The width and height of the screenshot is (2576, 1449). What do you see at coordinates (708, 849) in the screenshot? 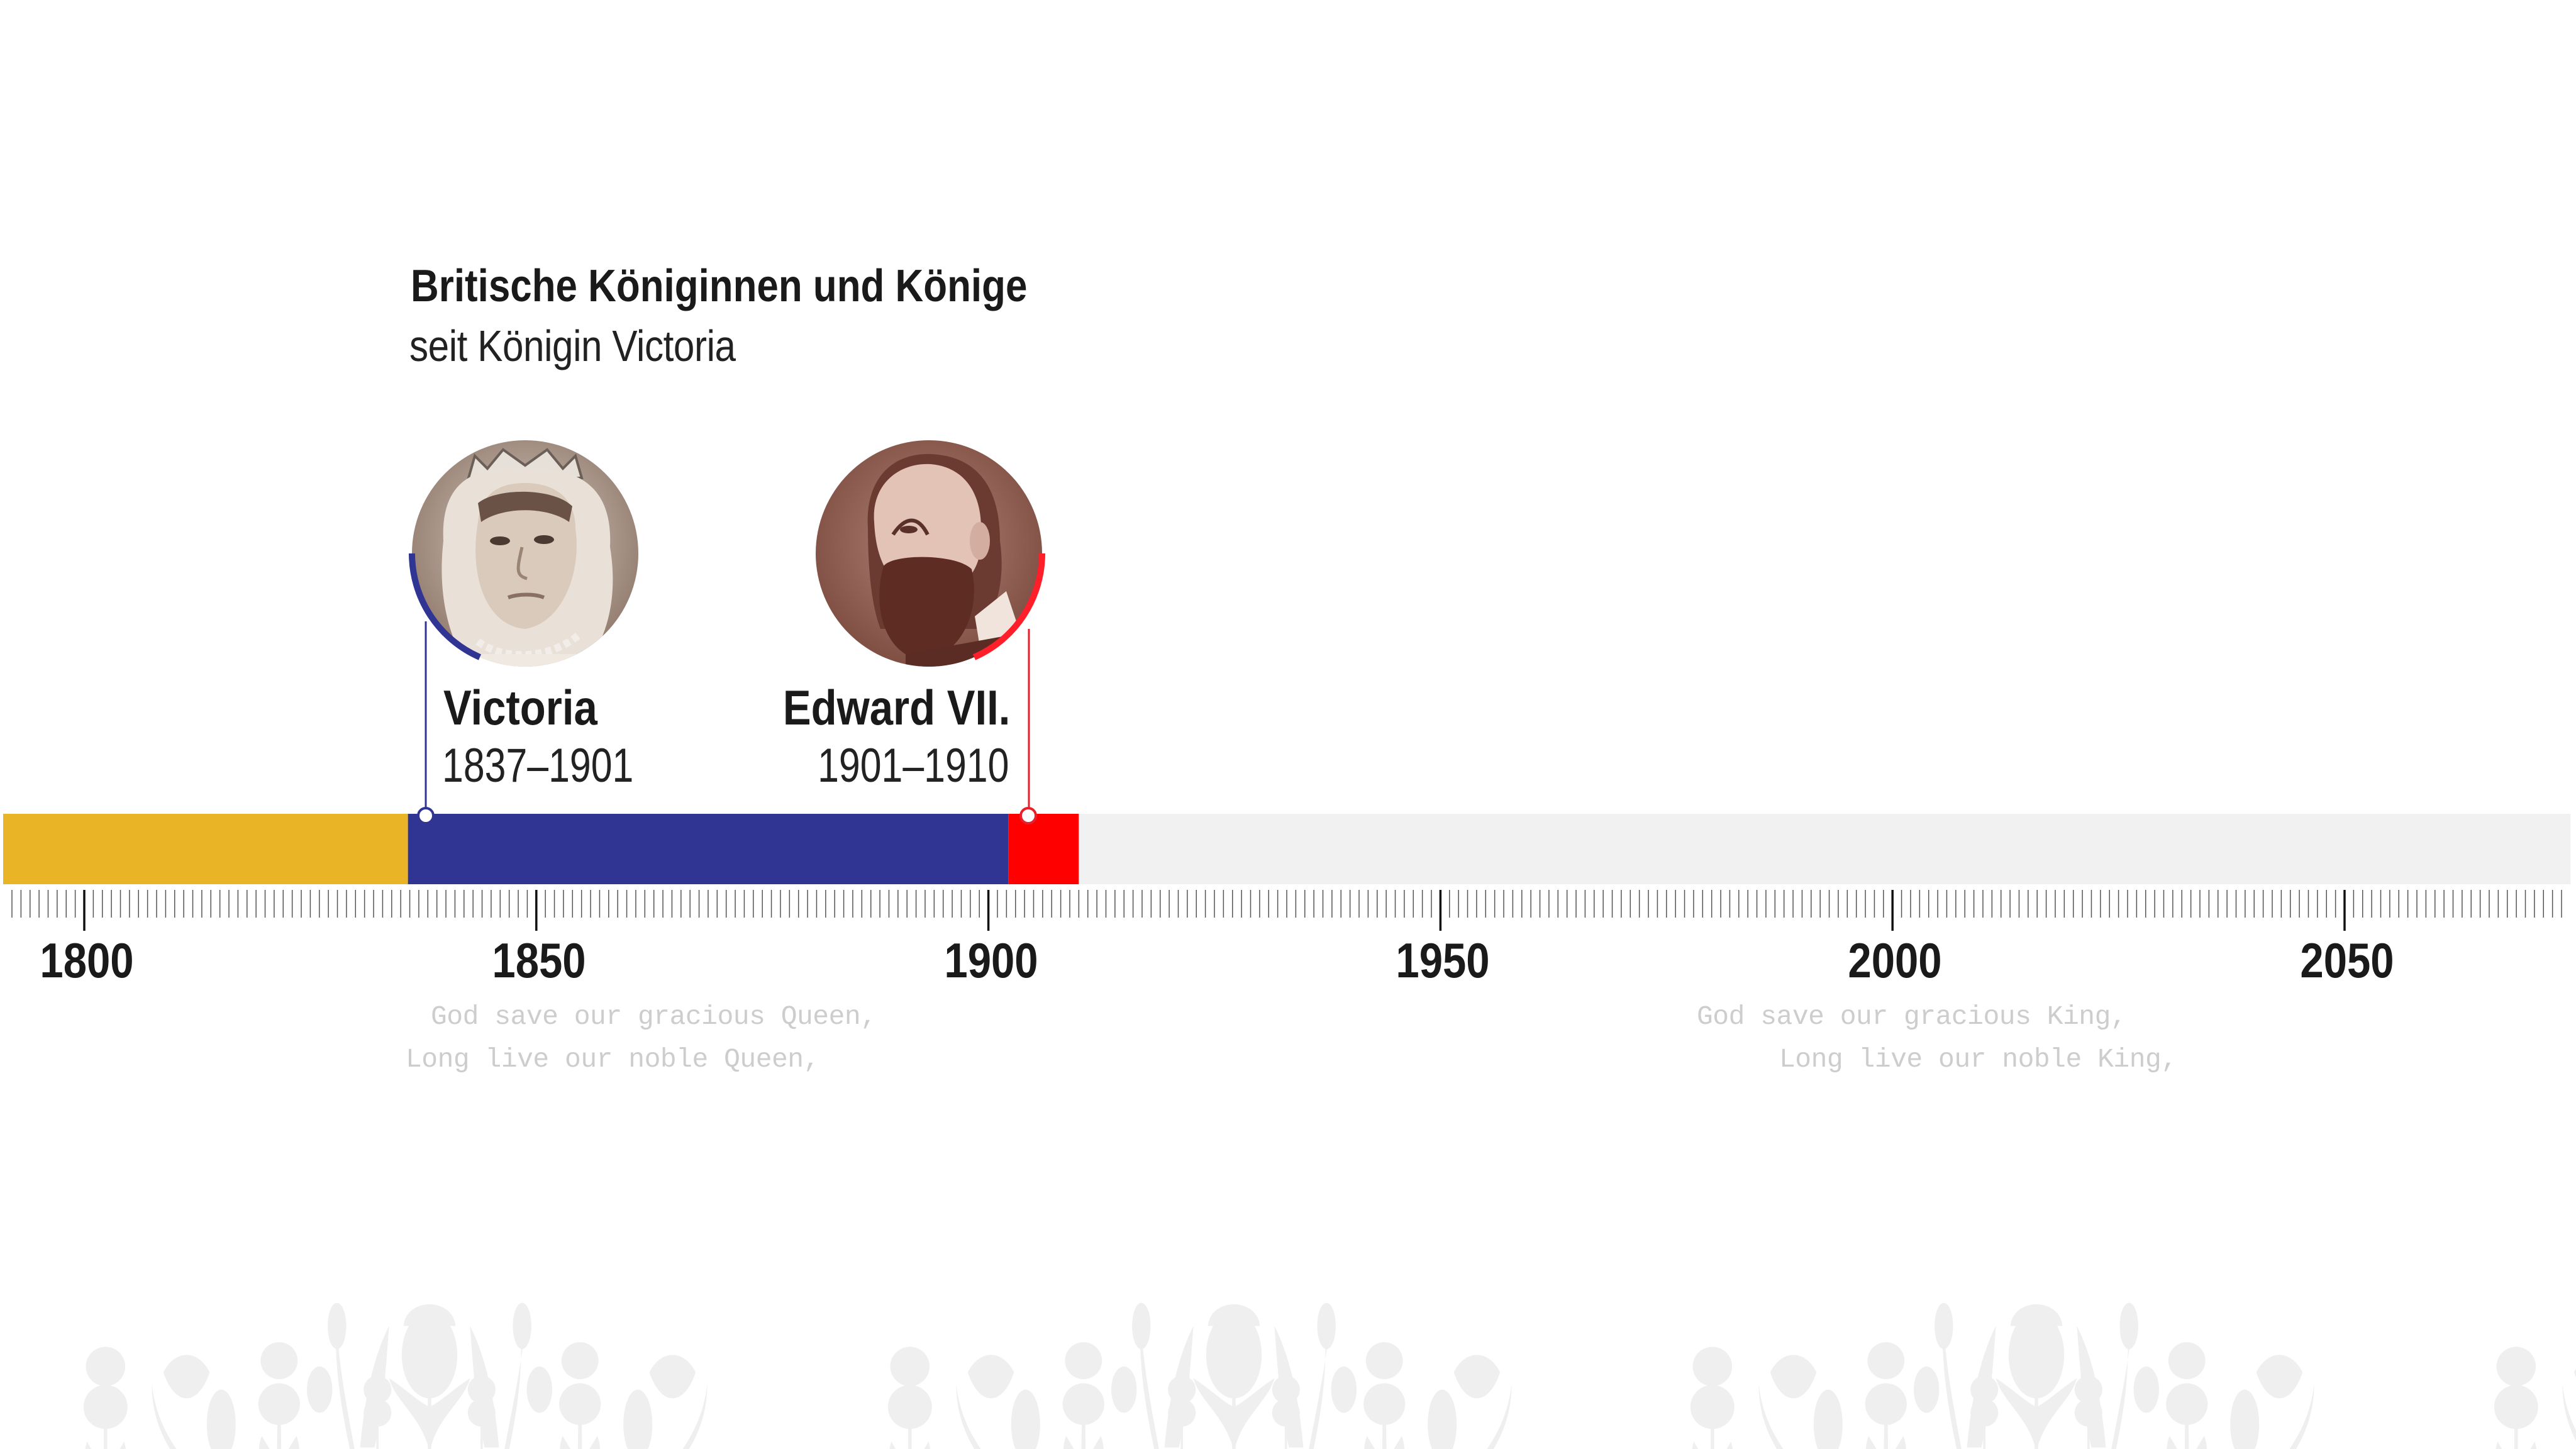
I see `reign-segment-victoria` at bounding box center [708, 849].